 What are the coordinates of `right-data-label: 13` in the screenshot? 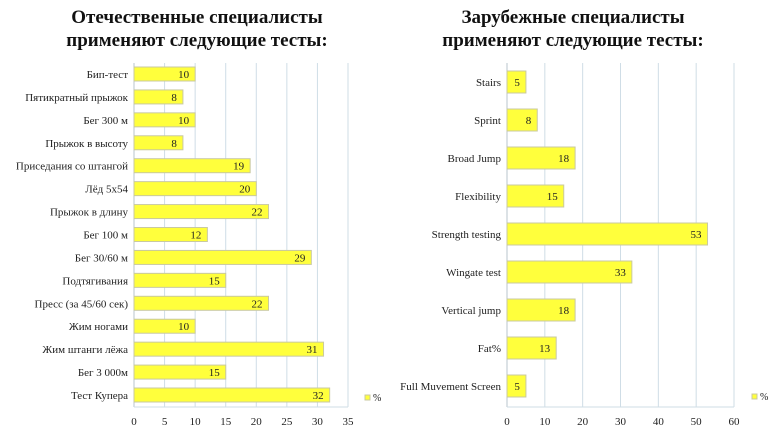 It's located at (545, 349).